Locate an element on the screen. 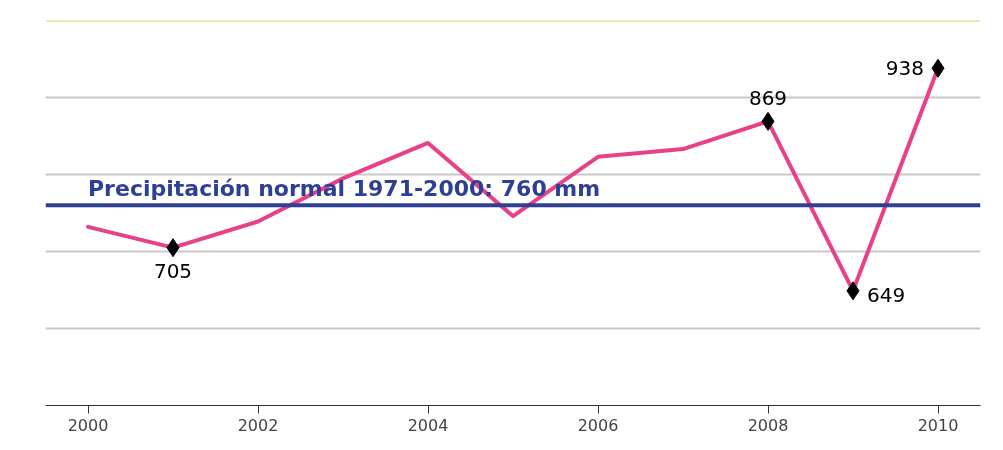  x-tick-label: 2008 is located at coordinates (768, 425).